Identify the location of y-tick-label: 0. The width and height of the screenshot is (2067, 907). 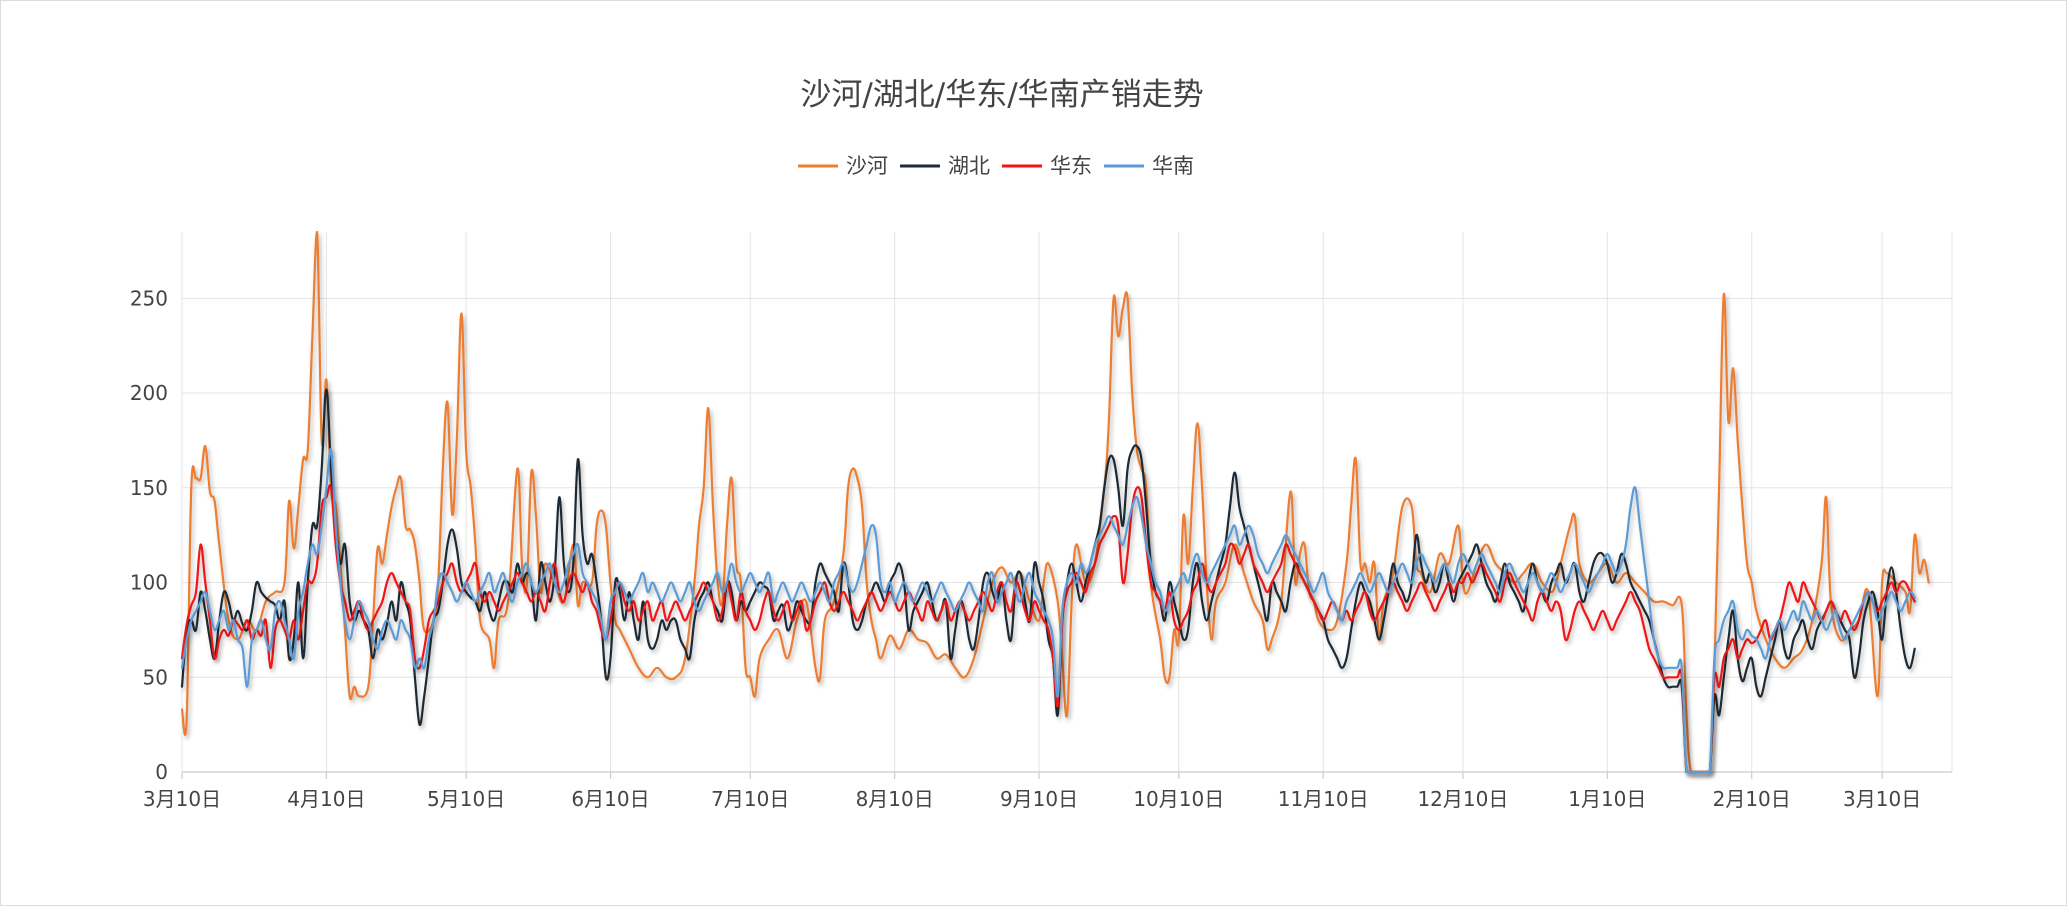
(161, 772).